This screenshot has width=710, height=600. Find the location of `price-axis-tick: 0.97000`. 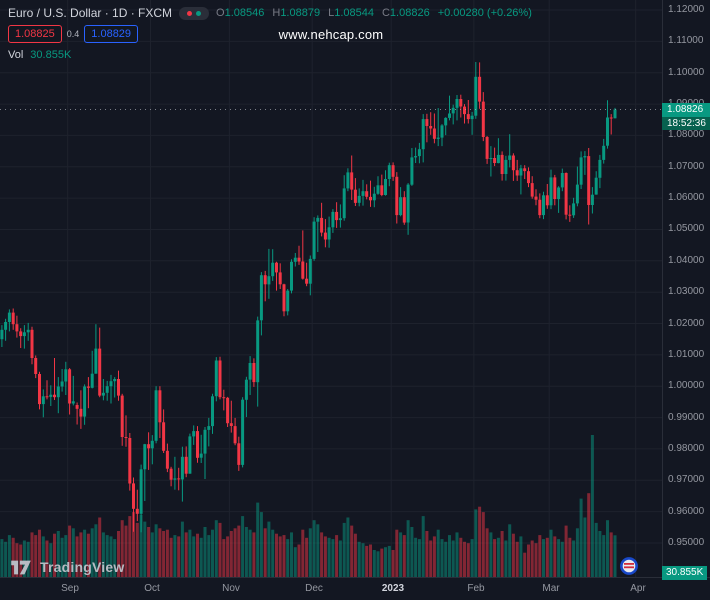

price-axis-tick: 0.97000 is located at coordinates (686, 479).